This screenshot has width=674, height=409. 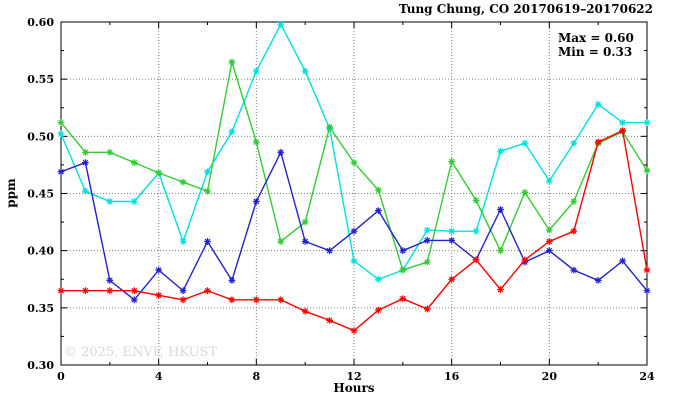 What do you see at coordinates (526, 9) in the screenshot?
I see `chart-title: Tung Chung, CO 20170619–20170622` at bounding box center [526, 9].